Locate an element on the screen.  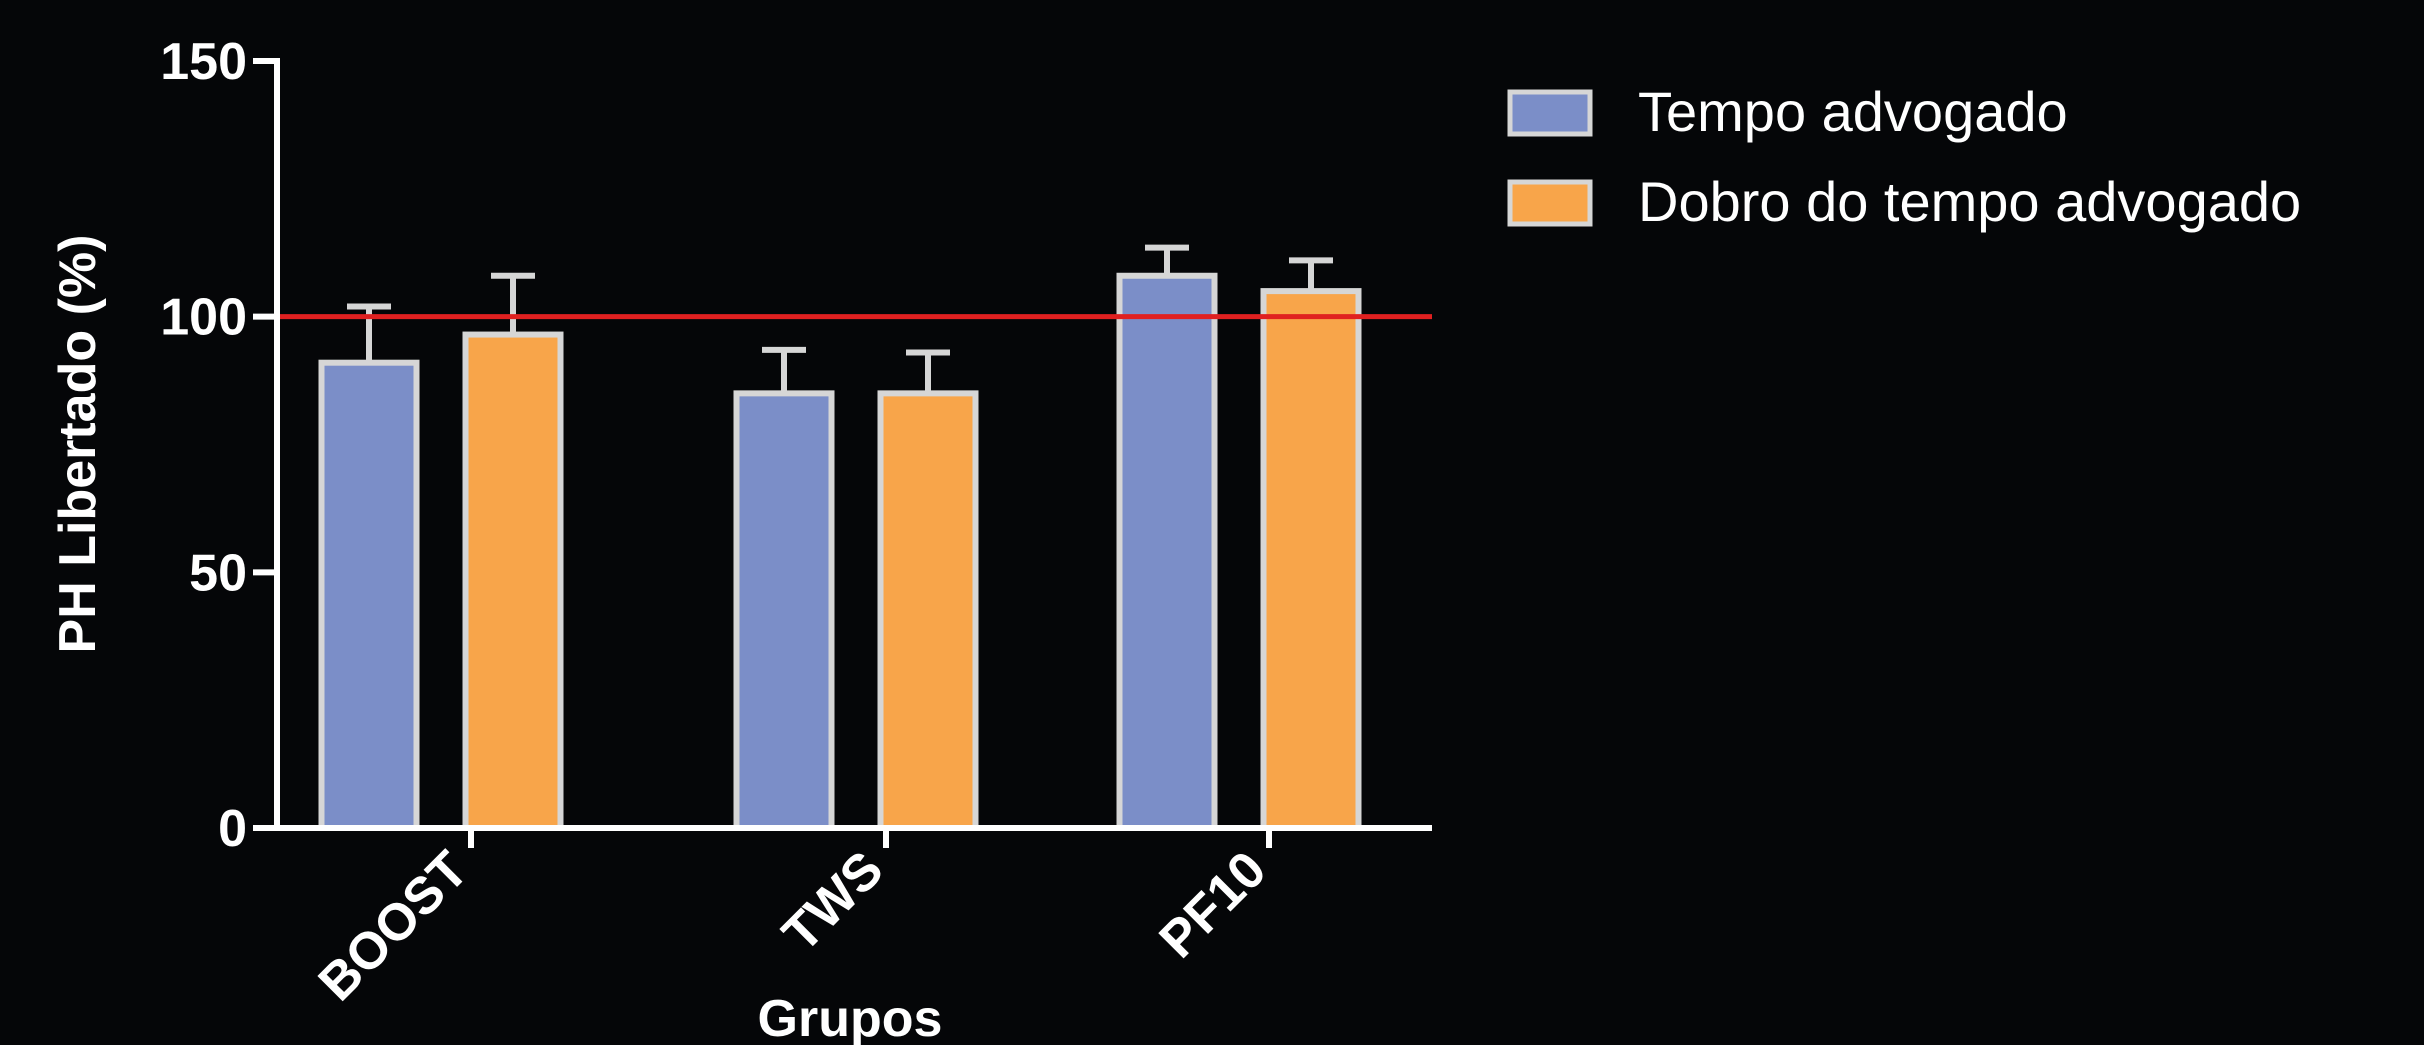
y-axis-label: PH Libertado (%) is located at coordinates (78, 444).